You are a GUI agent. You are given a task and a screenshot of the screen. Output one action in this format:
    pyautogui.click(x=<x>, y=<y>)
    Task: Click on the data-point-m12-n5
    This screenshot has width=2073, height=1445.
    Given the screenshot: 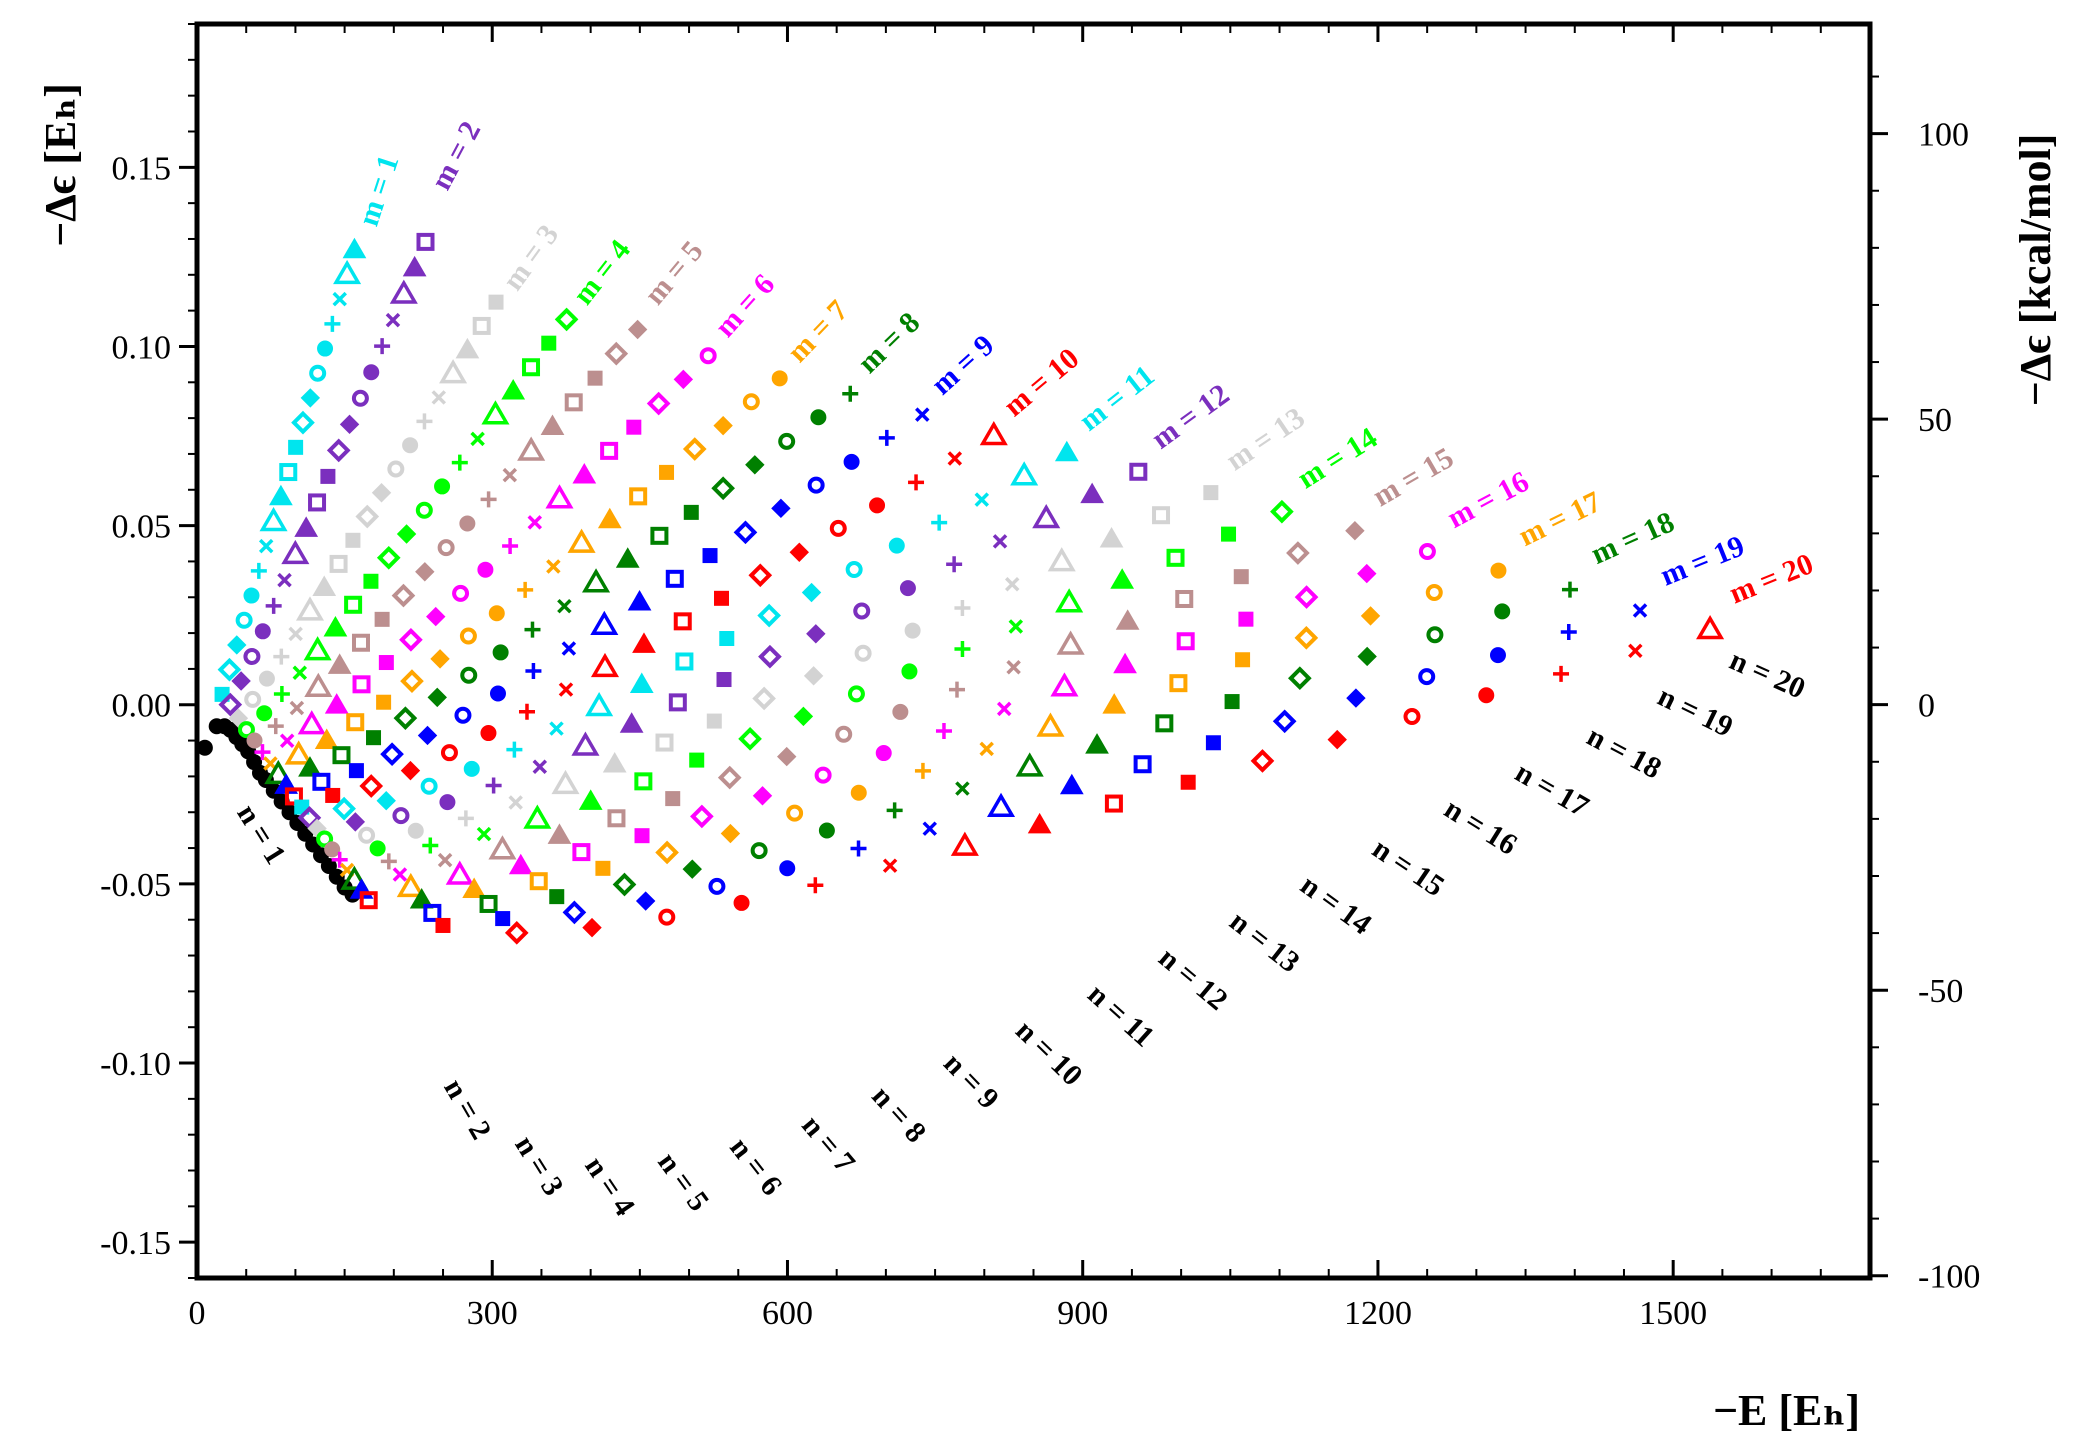 What is the action you would take?
    pyautogui.click(x=447, y=802)
    